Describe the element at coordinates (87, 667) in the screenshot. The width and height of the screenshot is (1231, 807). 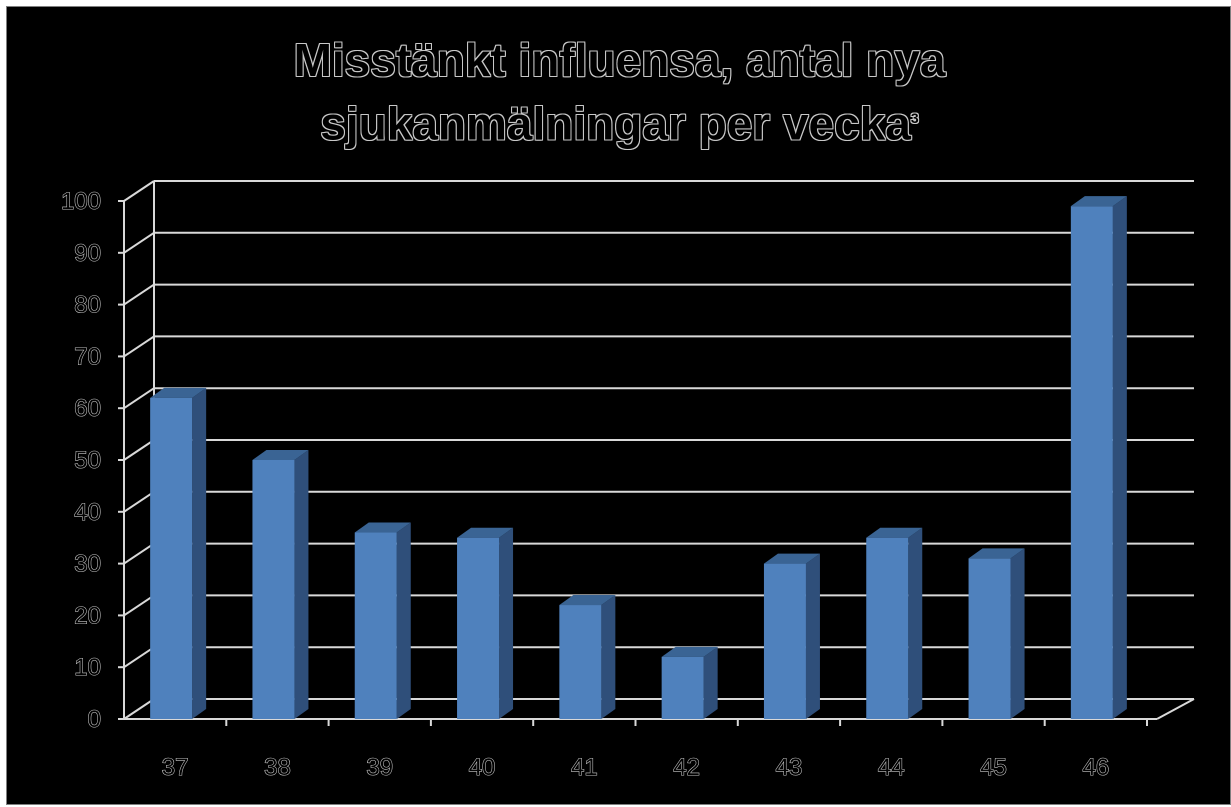
I see `y-tick-label: 10` at that location.